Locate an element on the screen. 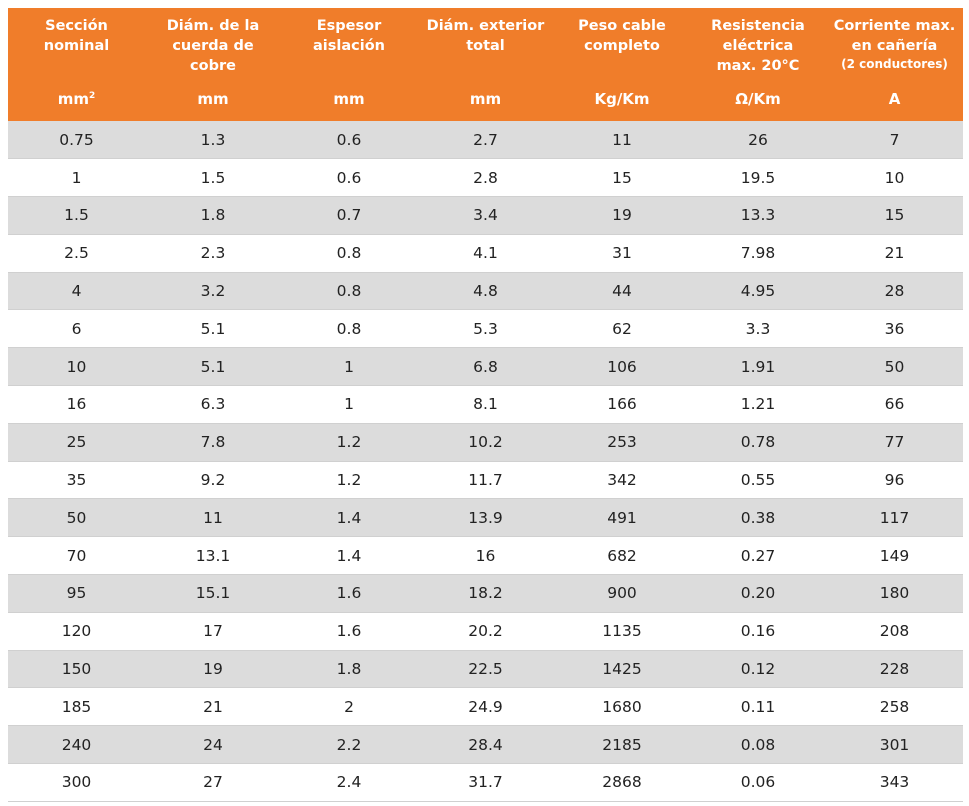 This screenshot has height=806, width=969. table-cell: 1.6 is located at coordinates (349, 593).